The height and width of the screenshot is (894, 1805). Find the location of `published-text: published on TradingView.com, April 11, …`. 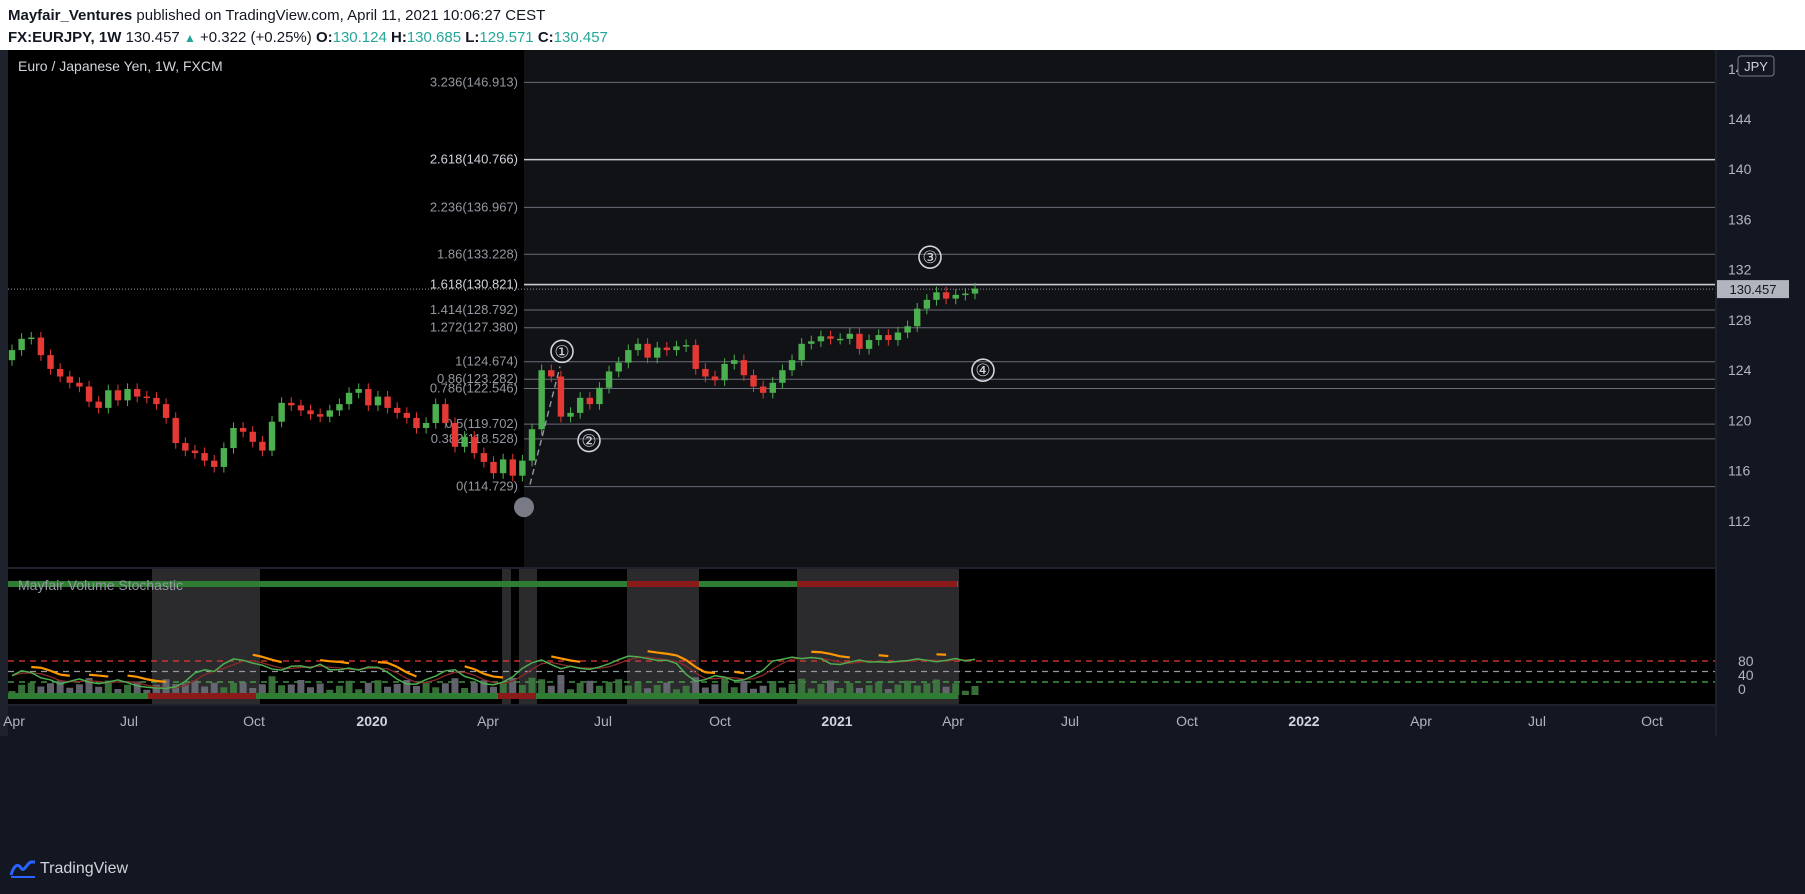

published-text: published on TradingView.com, April 11, … is located at coordinates (341, 15).